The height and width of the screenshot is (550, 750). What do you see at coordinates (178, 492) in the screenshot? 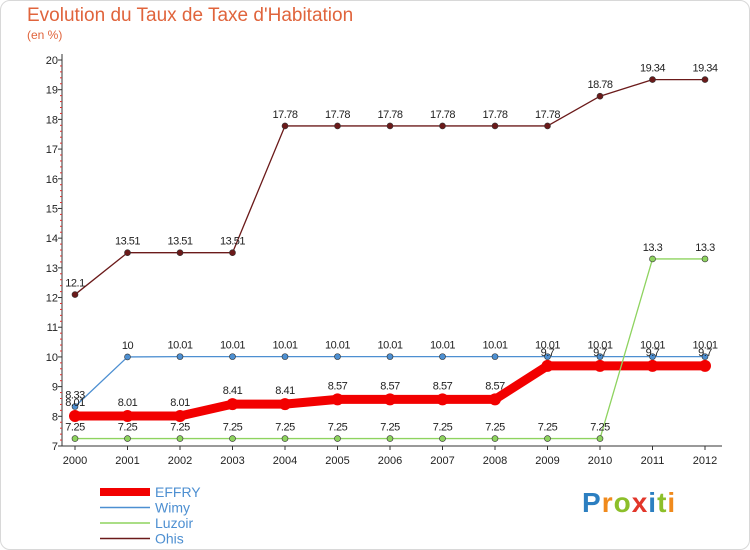
I see `legend-label-effry: EFFRY` at bounding box center [178, 492].